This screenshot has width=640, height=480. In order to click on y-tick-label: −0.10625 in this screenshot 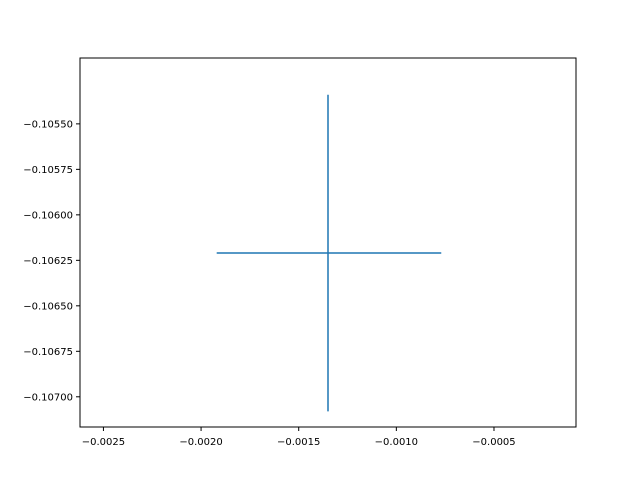, I will do `click(48, 261)`.